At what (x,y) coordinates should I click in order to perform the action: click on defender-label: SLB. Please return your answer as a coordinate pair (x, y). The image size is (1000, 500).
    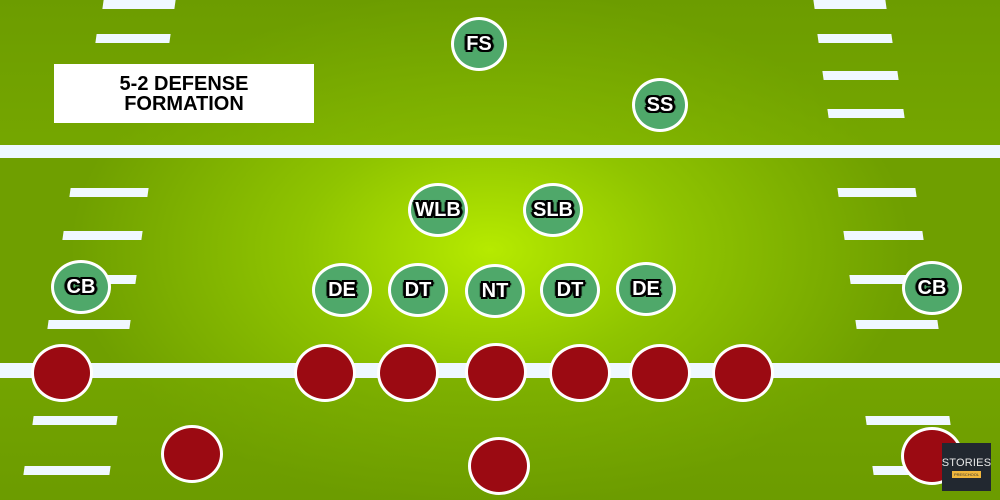
    Looking at the image, I should click on (553, 209).